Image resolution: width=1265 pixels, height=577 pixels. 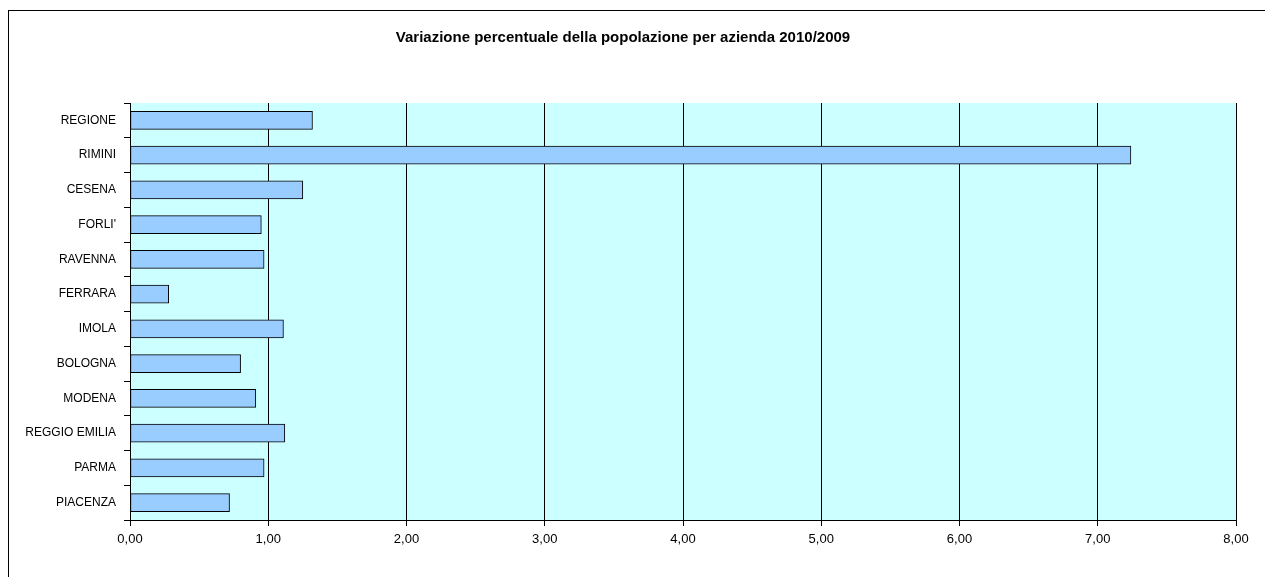 What do you see at coordinates (268, 539) in the screenshot?
I see `x-tick-label: 1,00` at bounding box center [268, 539].